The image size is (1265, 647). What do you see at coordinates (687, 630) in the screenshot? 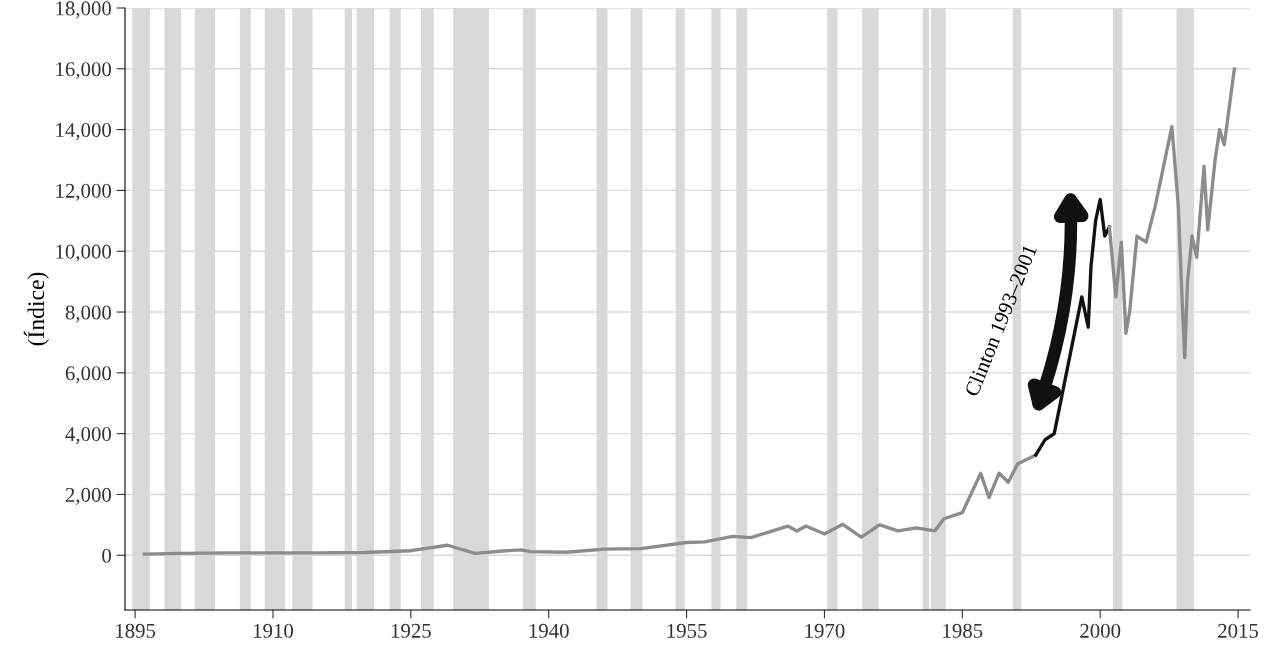
I see `x-tick-label: 1955` at bounding box center [687, 630].